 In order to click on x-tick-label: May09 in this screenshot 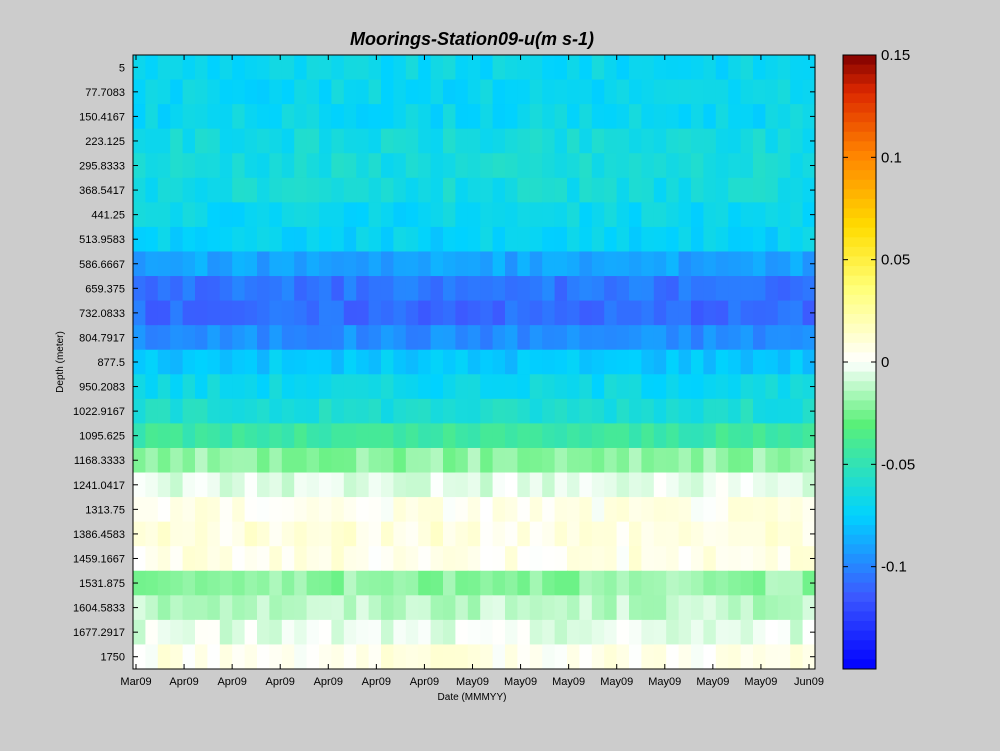, I will do `click(664, 682)`.